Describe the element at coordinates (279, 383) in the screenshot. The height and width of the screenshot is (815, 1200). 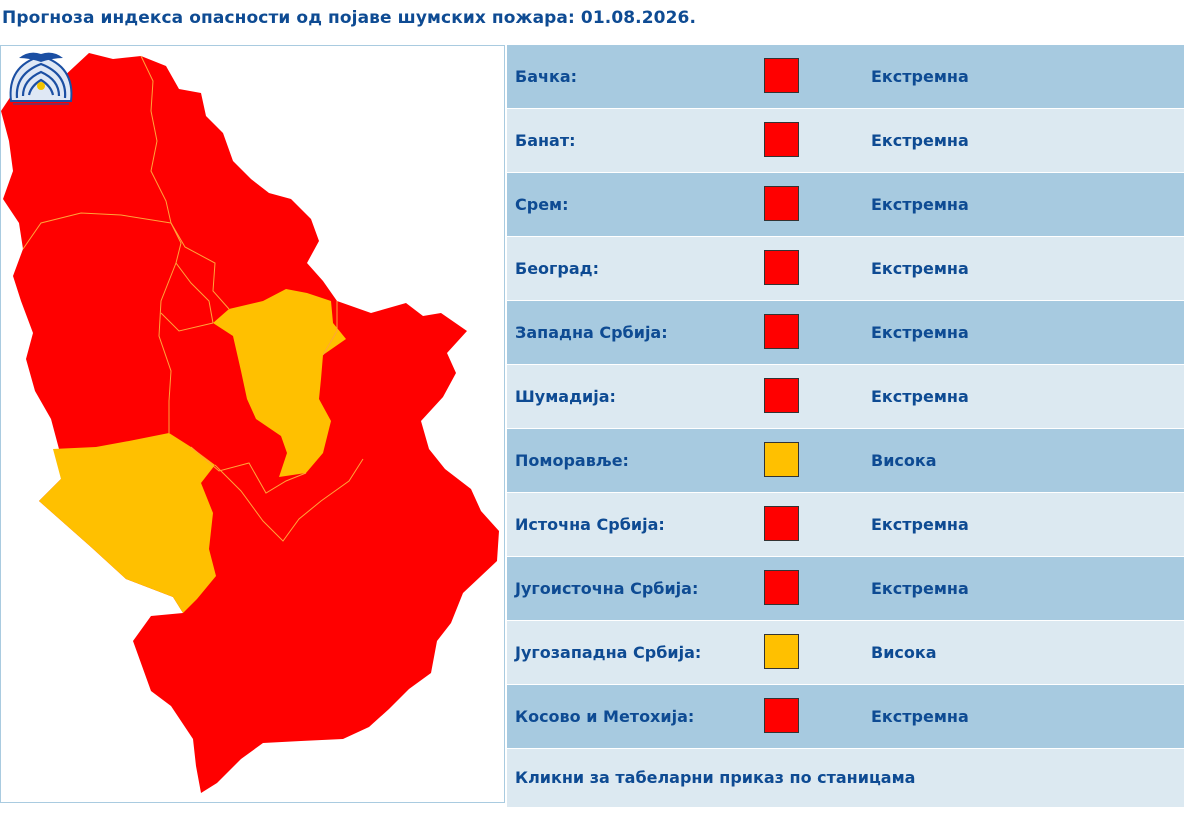
I see `map-region-pomoravlje` at that location.